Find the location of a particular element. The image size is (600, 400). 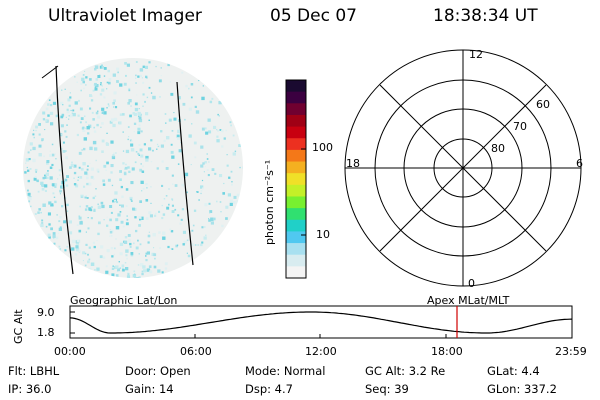

longitude-line-left is located at coordinates (64, 170).